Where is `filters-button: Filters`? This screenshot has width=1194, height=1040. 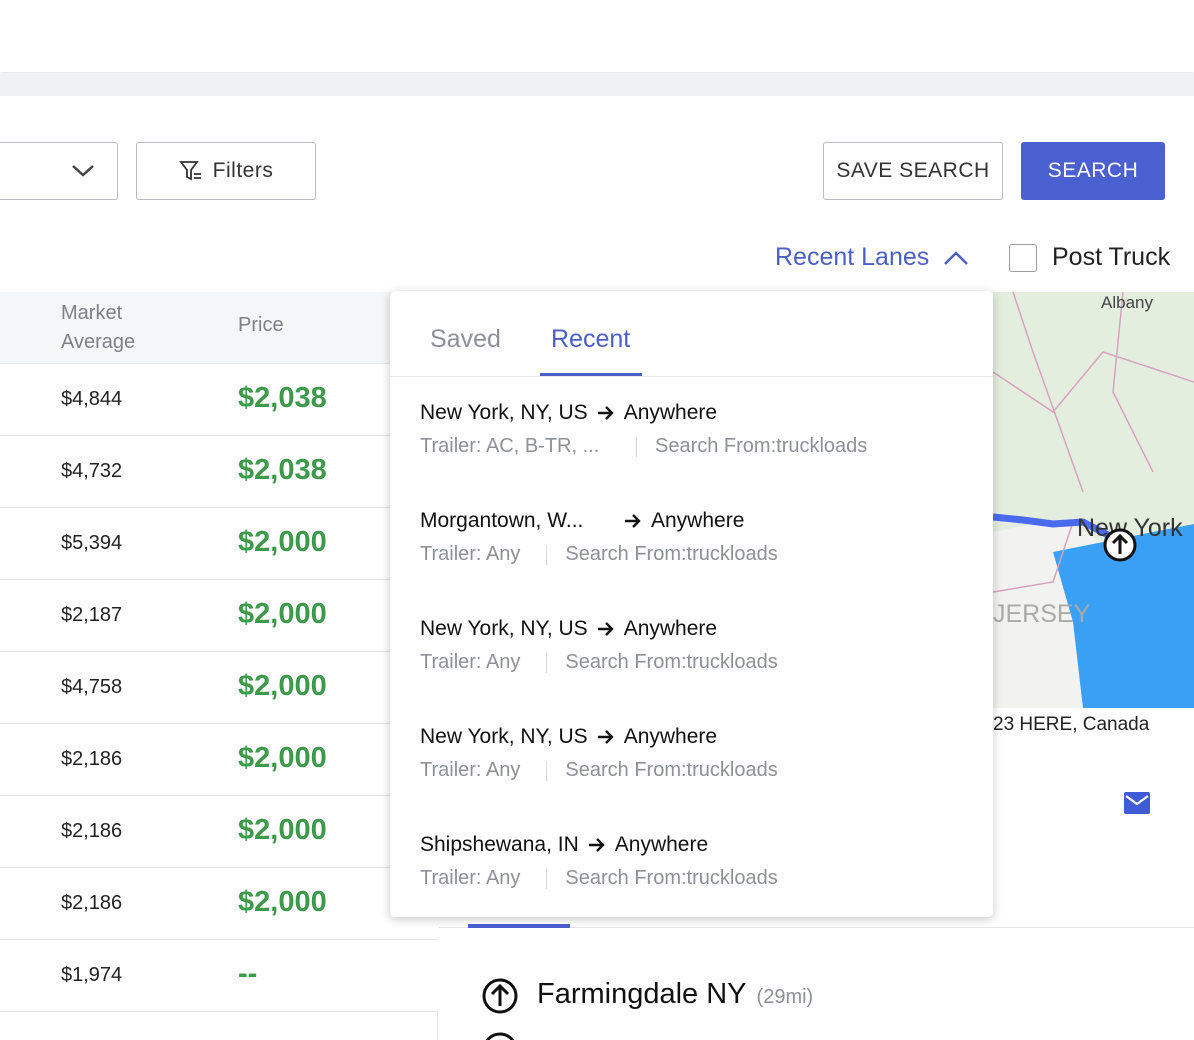 filters-button: Filters is located at coordinates (226, 171).